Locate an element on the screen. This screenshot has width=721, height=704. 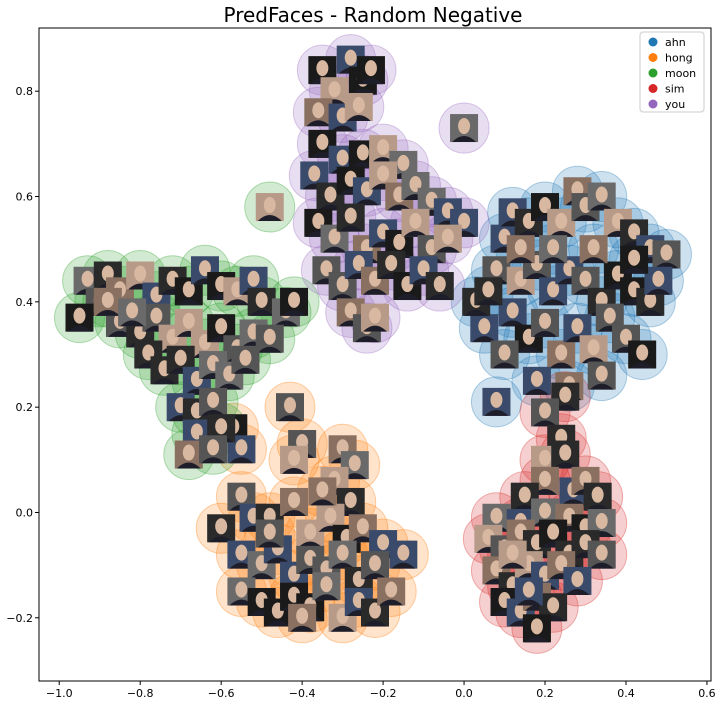
legend-label-ahn: ahn is located at coordinates (675, 42).